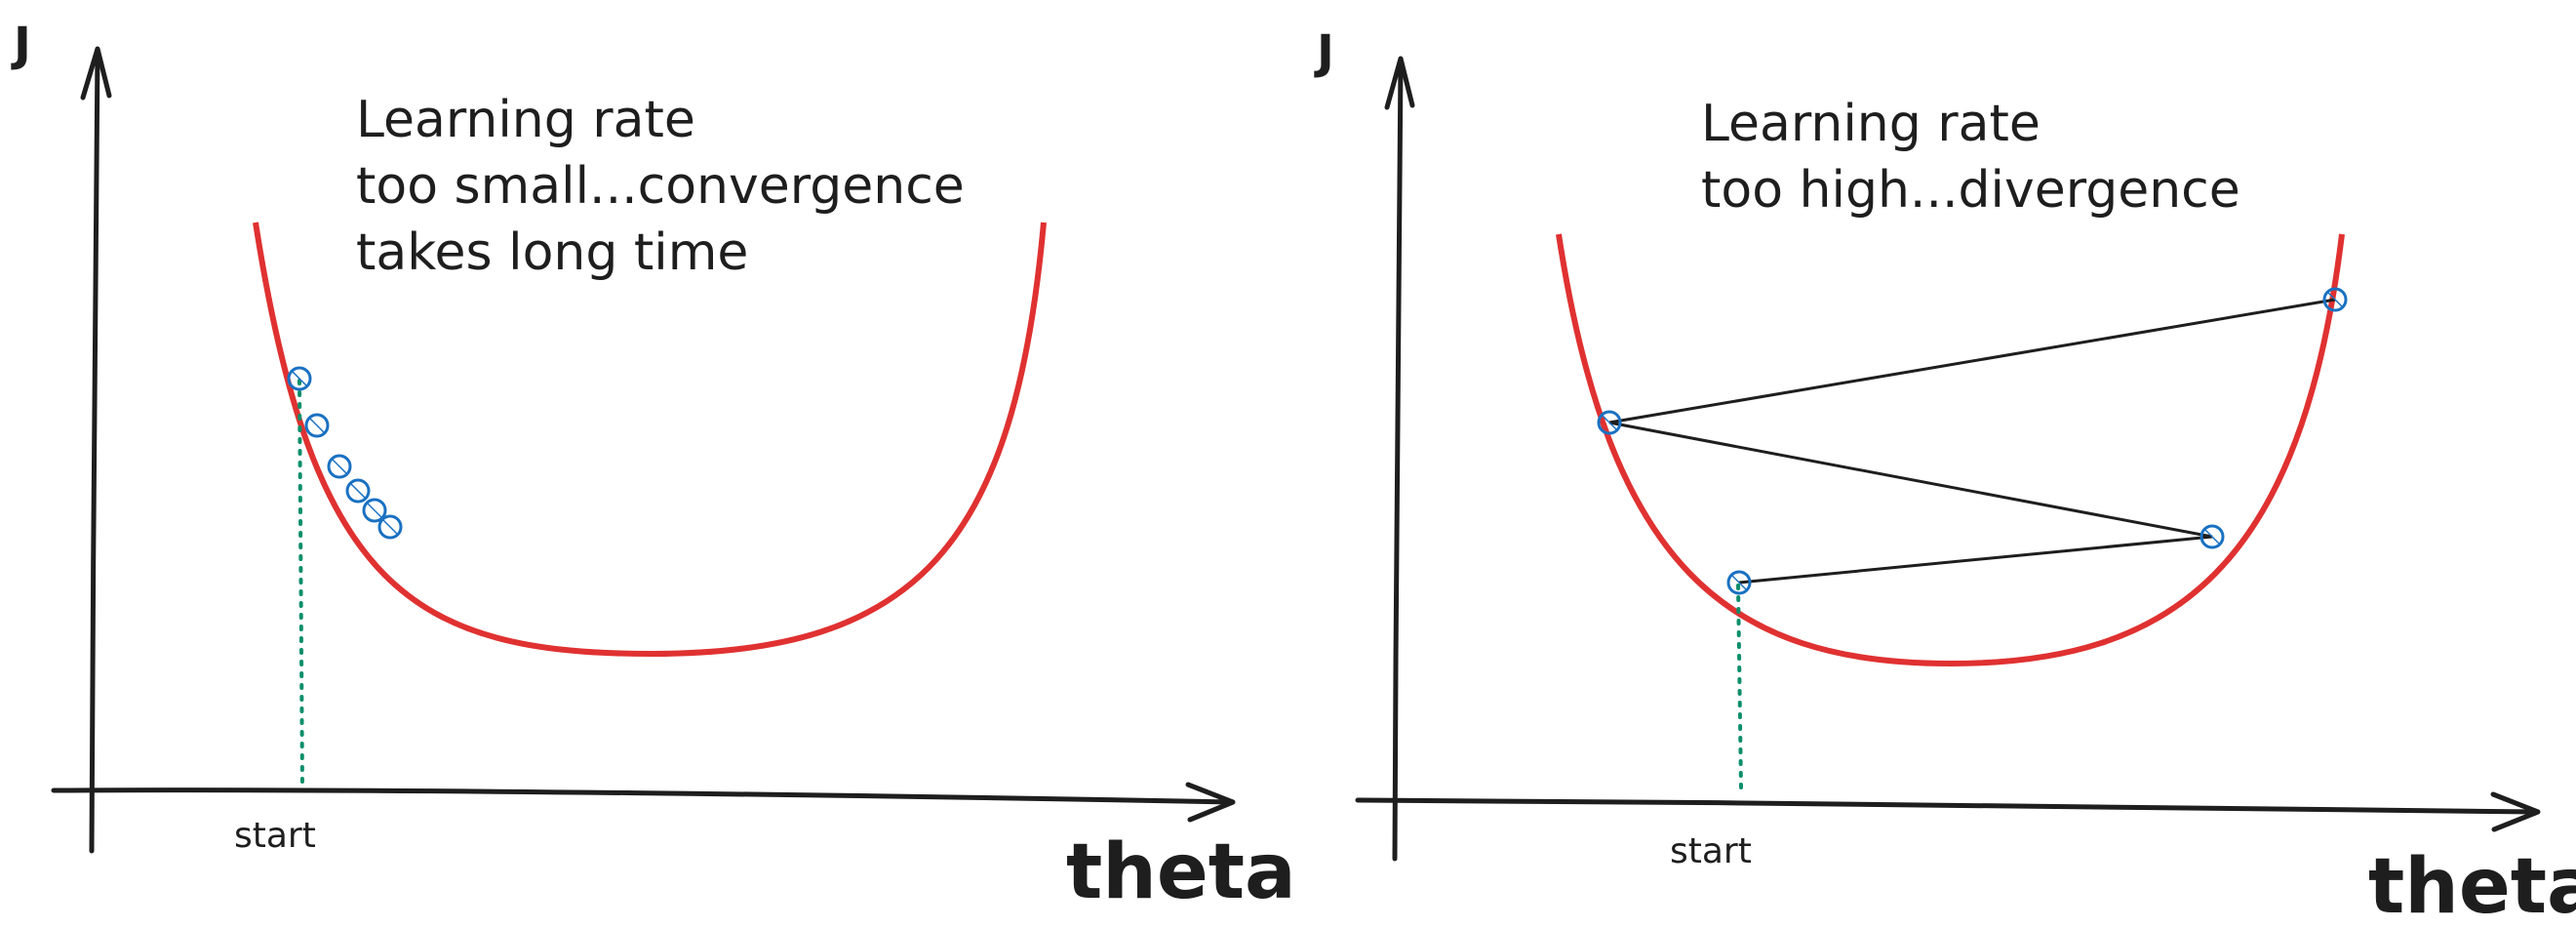 Image resolution: width=2576 pixels, height=928 pixels. Describe the element at coordinates (642, 796) in the screenshot. I see `left-x-axis` at that location.